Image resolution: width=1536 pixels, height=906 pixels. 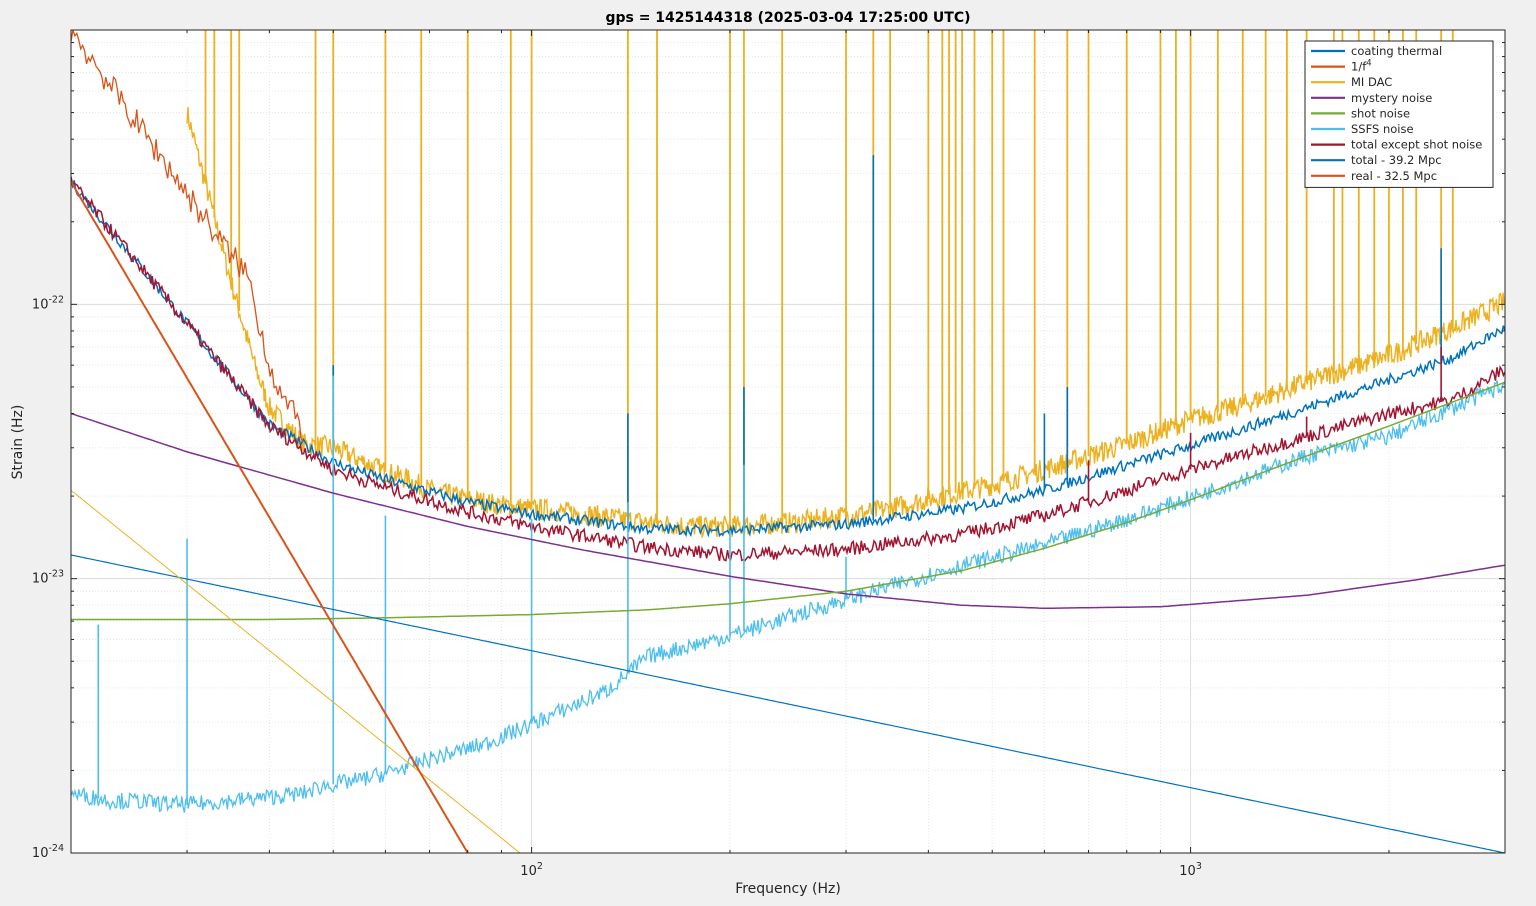 I want to click on y-tick-label: 10-24, so click(x=48, y=852).